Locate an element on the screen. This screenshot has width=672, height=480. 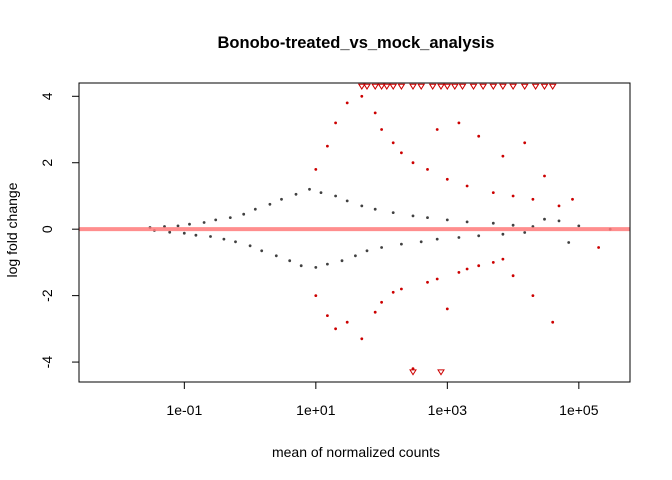
y-tick-label: -4 is located at coordinates (47, 362).